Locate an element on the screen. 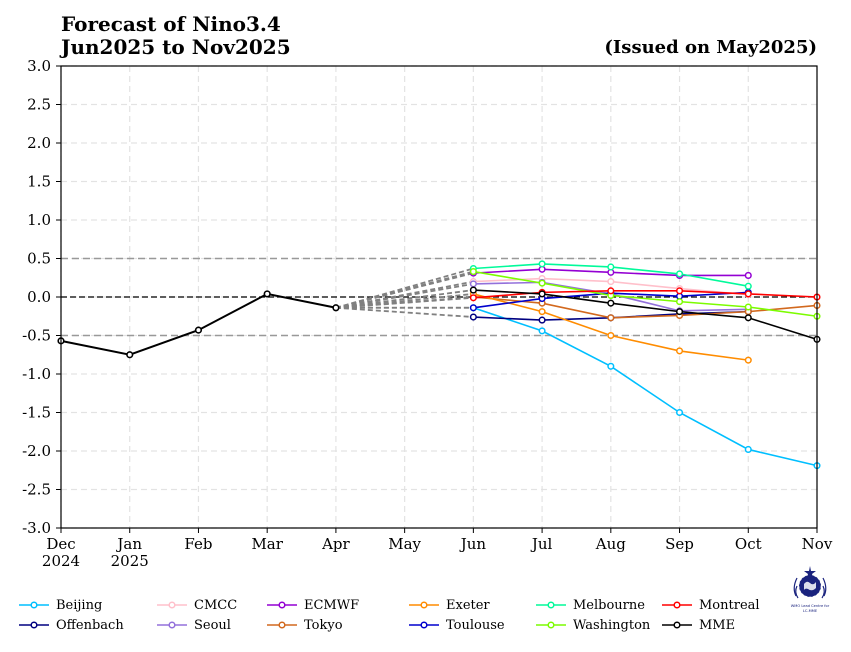 Image resolution: width=851 pixels, height=652 pixels. legend-item-ecmwf: ECMWF is located at coordinates (312, 605).